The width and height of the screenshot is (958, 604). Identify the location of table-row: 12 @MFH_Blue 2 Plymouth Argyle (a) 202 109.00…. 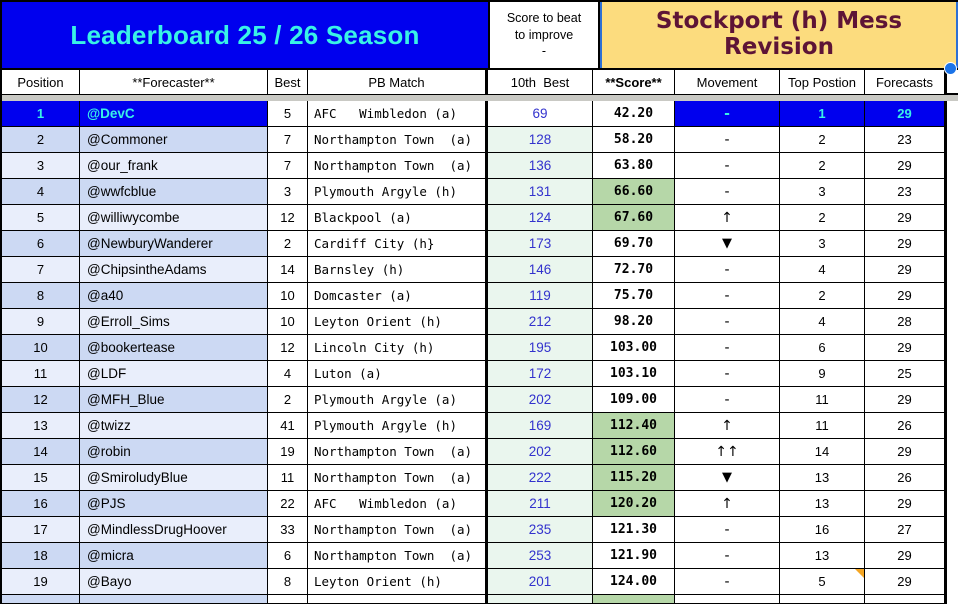
(480, 400).